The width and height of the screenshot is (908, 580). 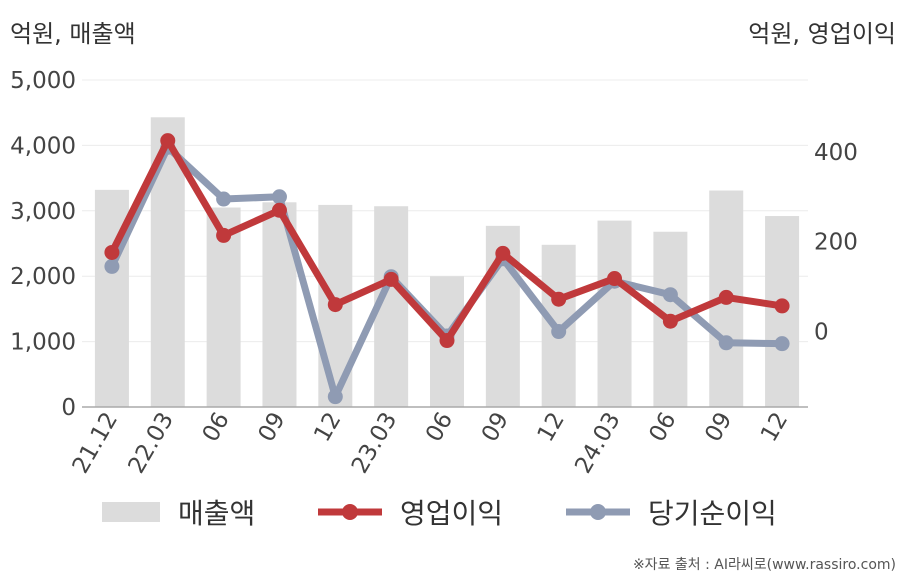 I want to click on legend-item-net-income: 당기순이익, so click(x=671, y=512).